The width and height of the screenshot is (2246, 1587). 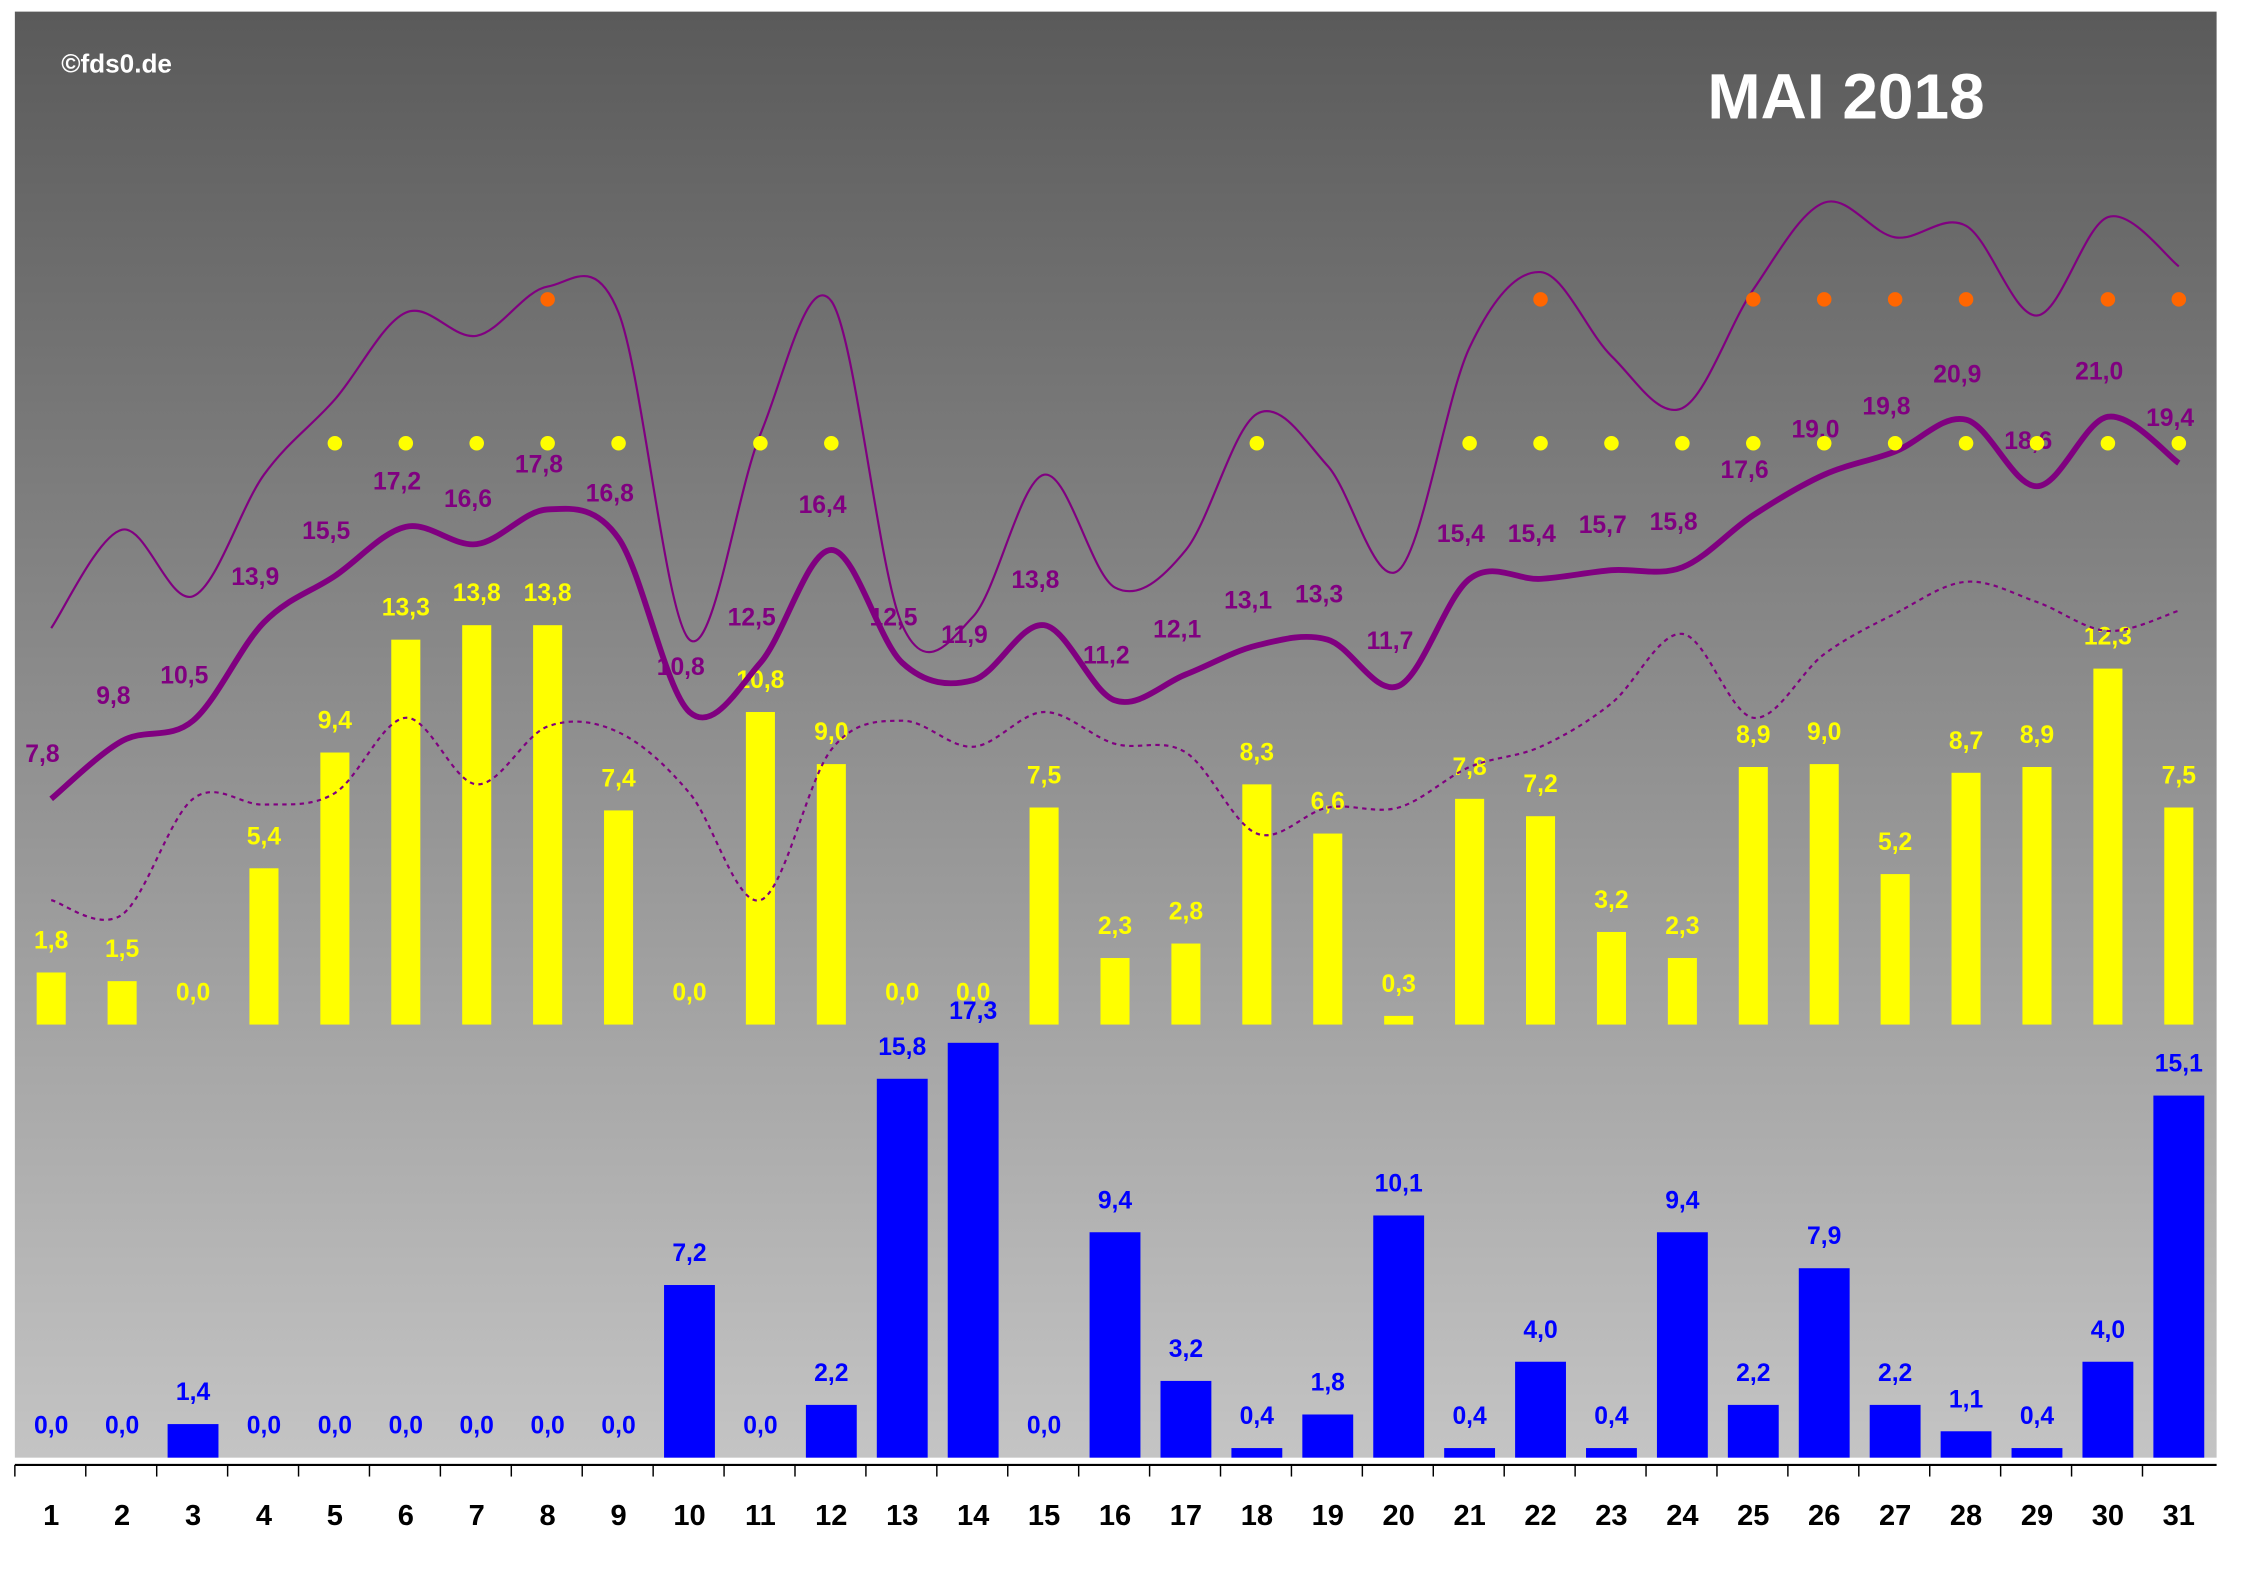 What do you see at coordinates (264, 836) in the screenshot?
I see `data-label: 5,4` at bounding box center [264, 836].